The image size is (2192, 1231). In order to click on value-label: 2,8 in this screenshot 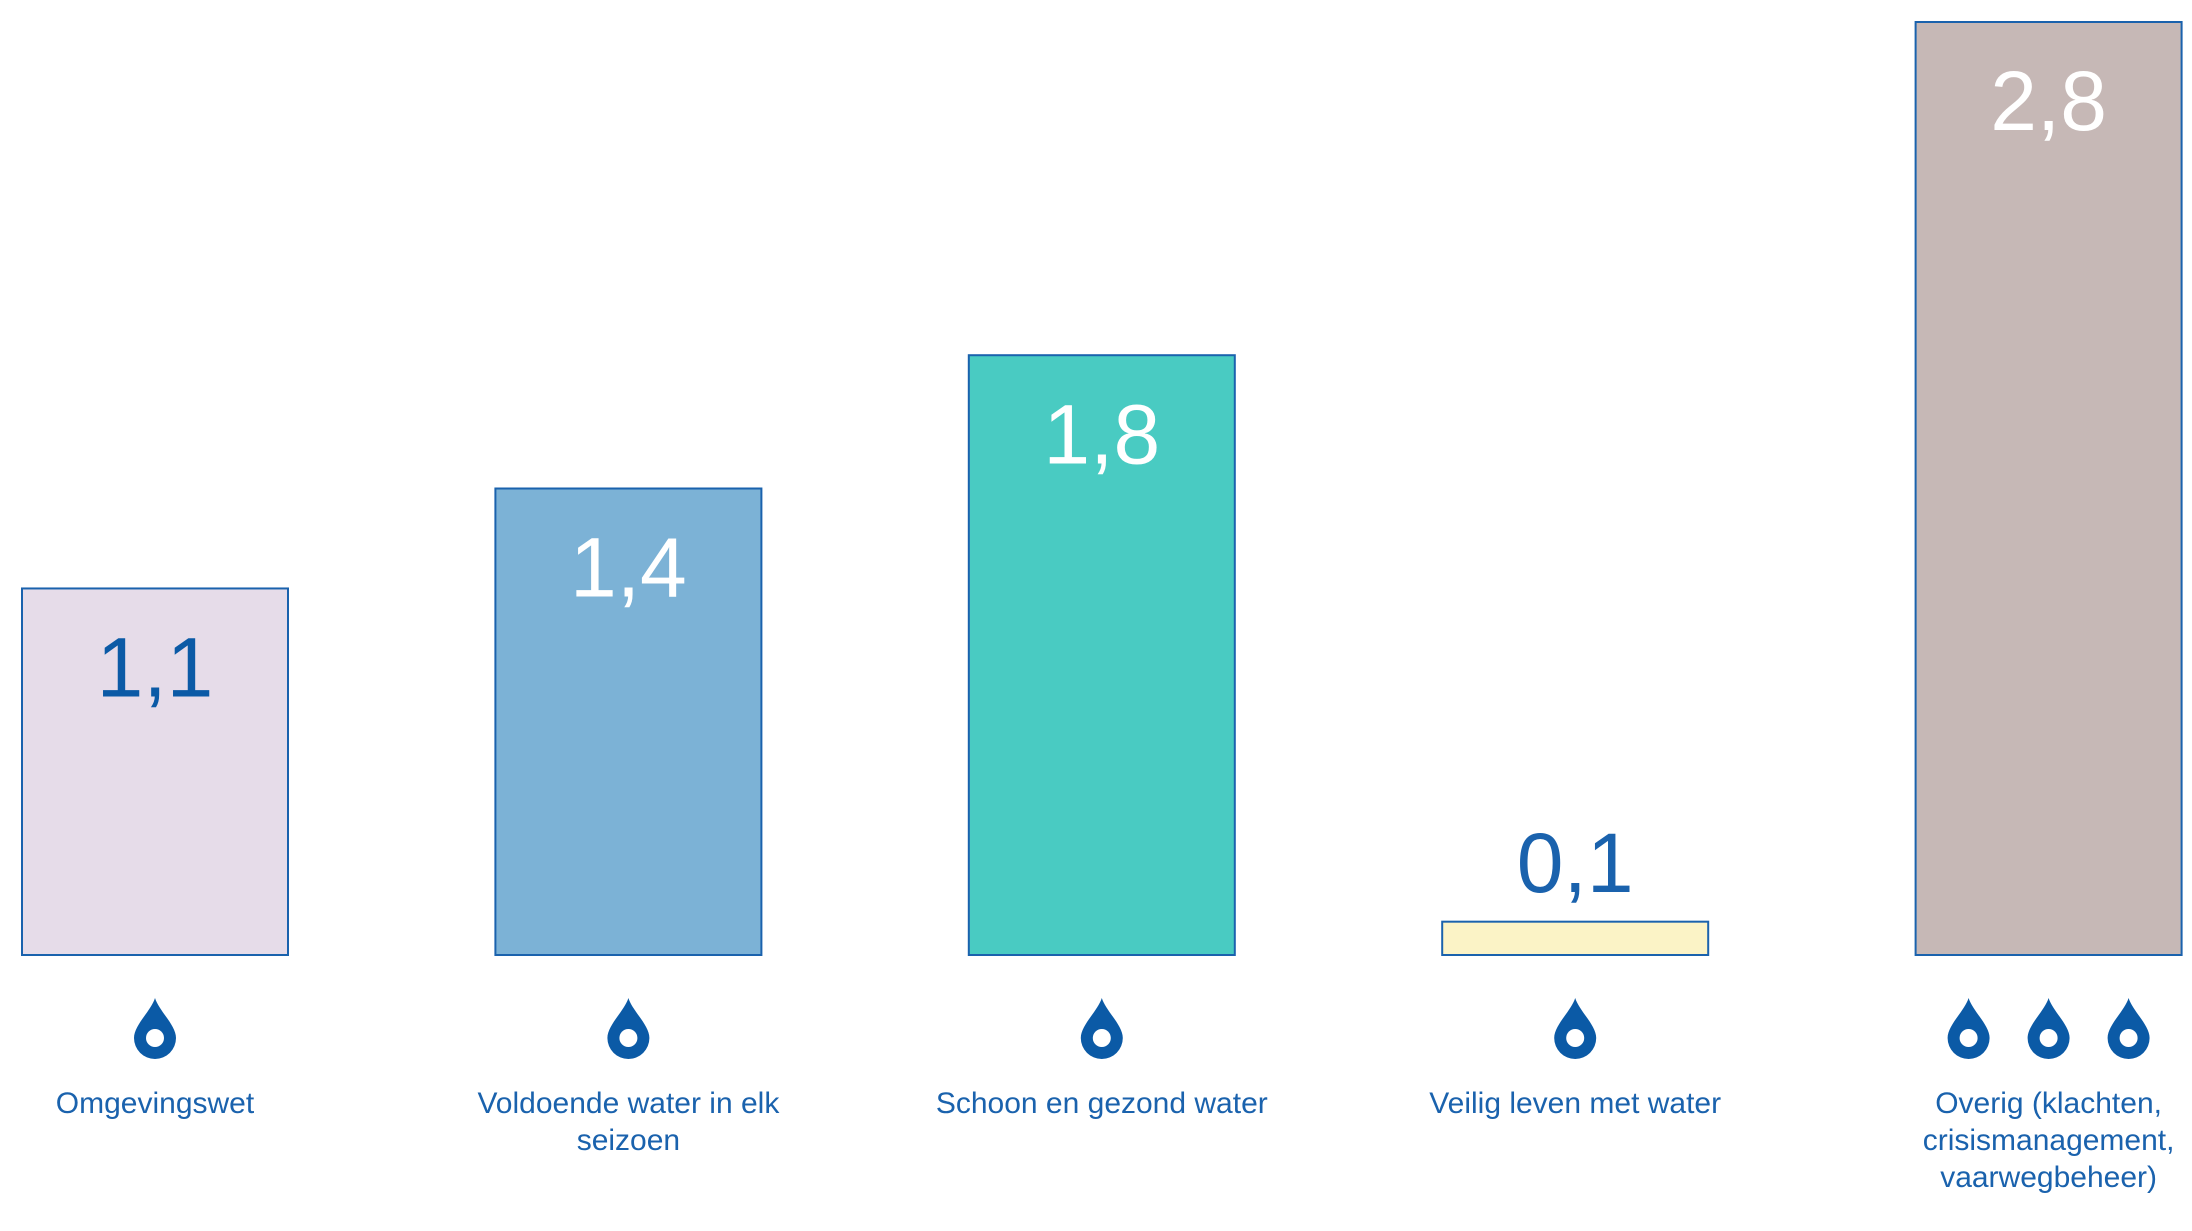, I will do `click(2048, 101)`.